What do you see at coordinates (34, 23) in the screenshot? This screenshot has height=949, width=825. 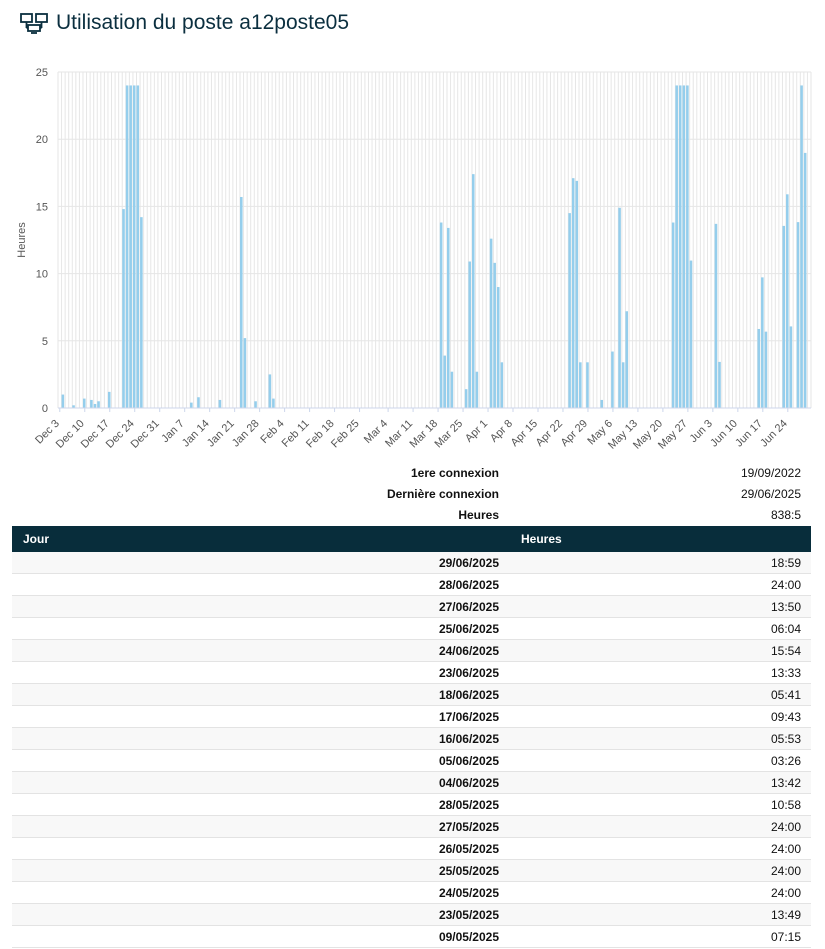 I see `network-computers-icon` at bounding box center [34, 23].